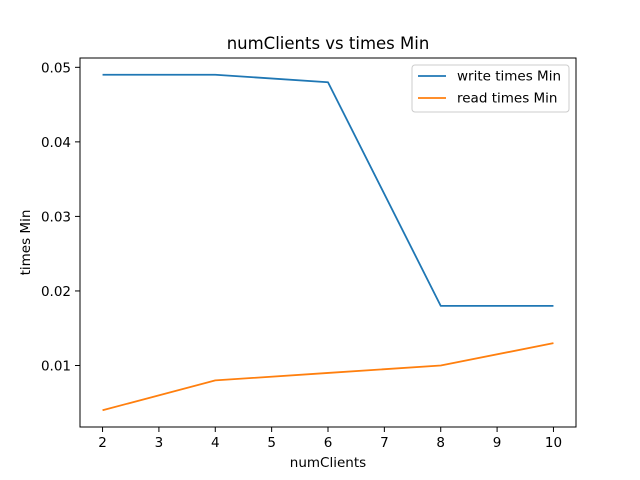  Describe the element at coordinates (440, 443) in the screenshot. I see `x-tick-label: 8` at that location.